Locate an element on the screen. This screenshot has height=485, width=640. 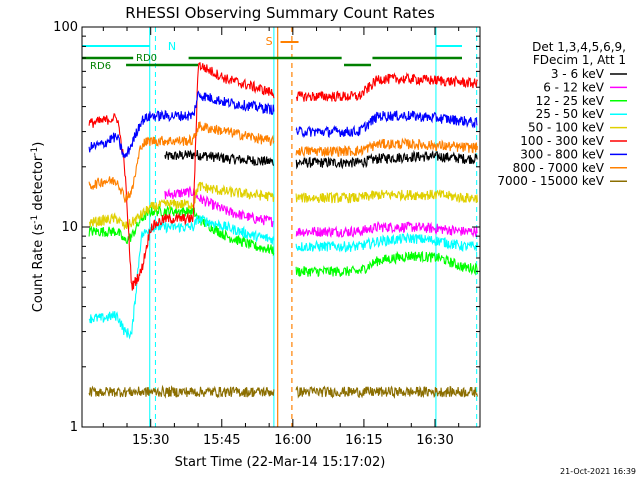
timestamp: 21-Oct-2021 16:39 is located at coordinates (598, 471).